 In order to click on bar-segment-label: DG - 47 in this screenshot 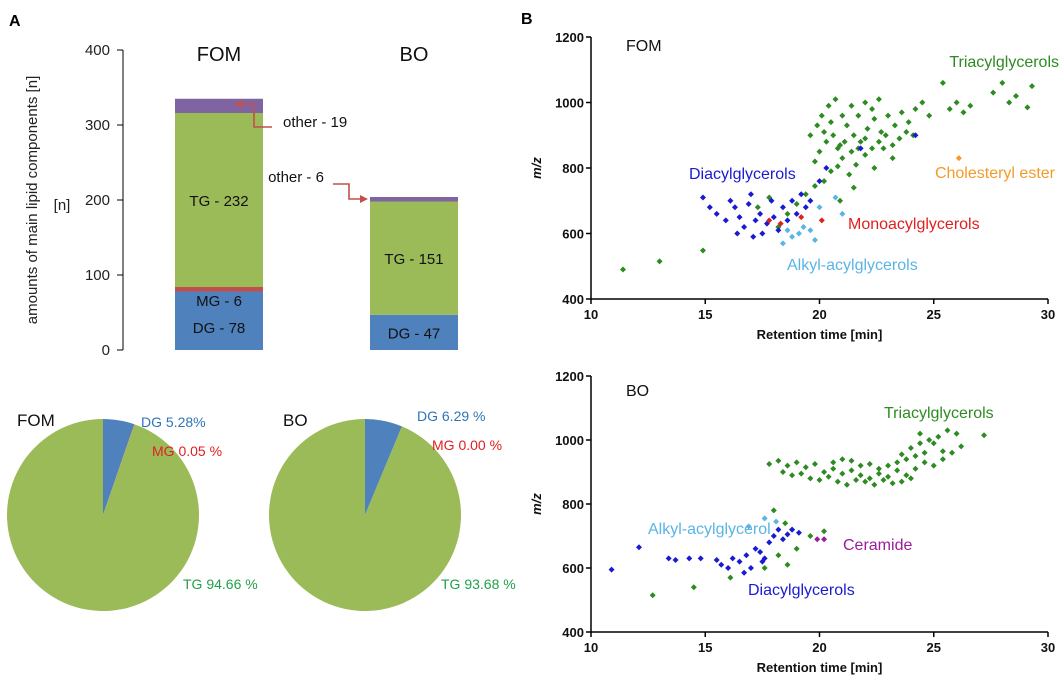, I will do `click(414, 333)`.